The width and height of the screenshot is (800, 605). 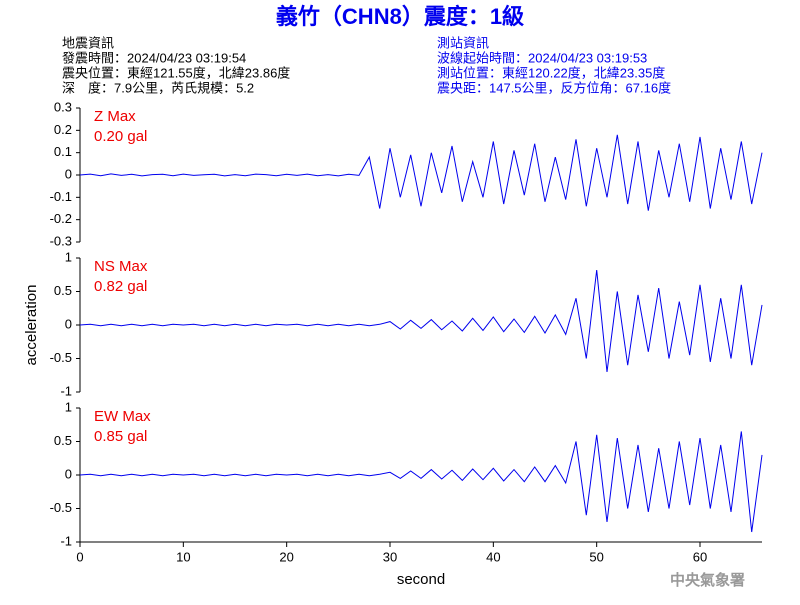 I want to click on annotation: NS Max, so click(x=121, y=266).